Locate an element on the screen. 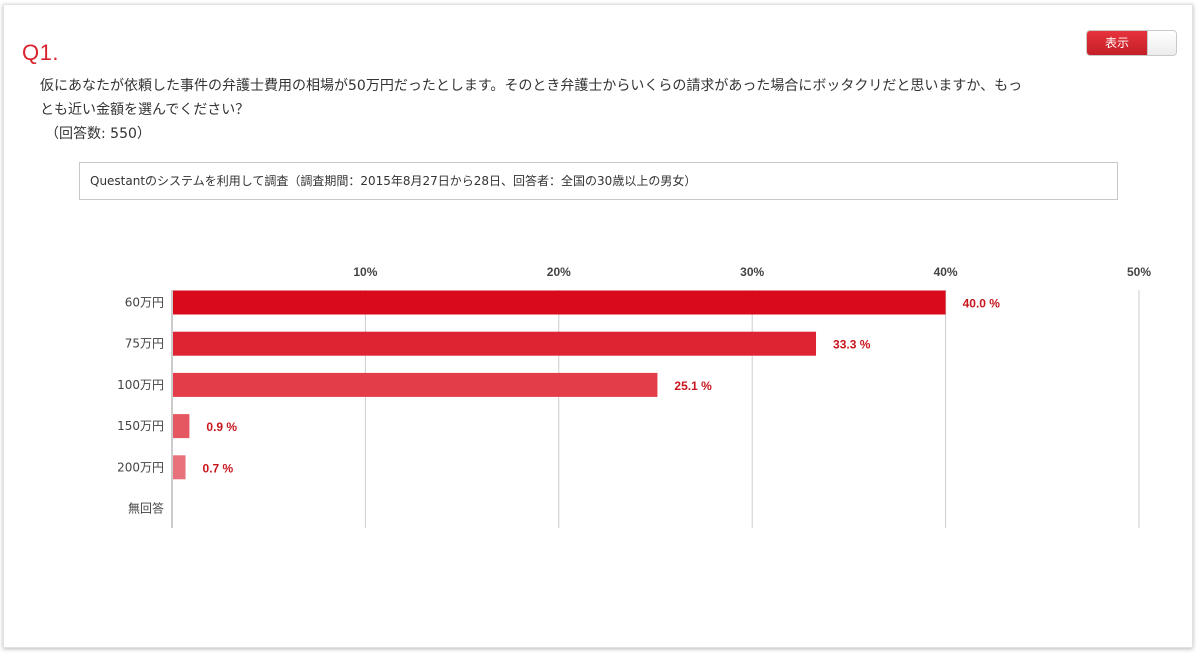 The height and width of the screenshot is (654, 1198). category-label: 150万円 is located at coordinates (140, 426).